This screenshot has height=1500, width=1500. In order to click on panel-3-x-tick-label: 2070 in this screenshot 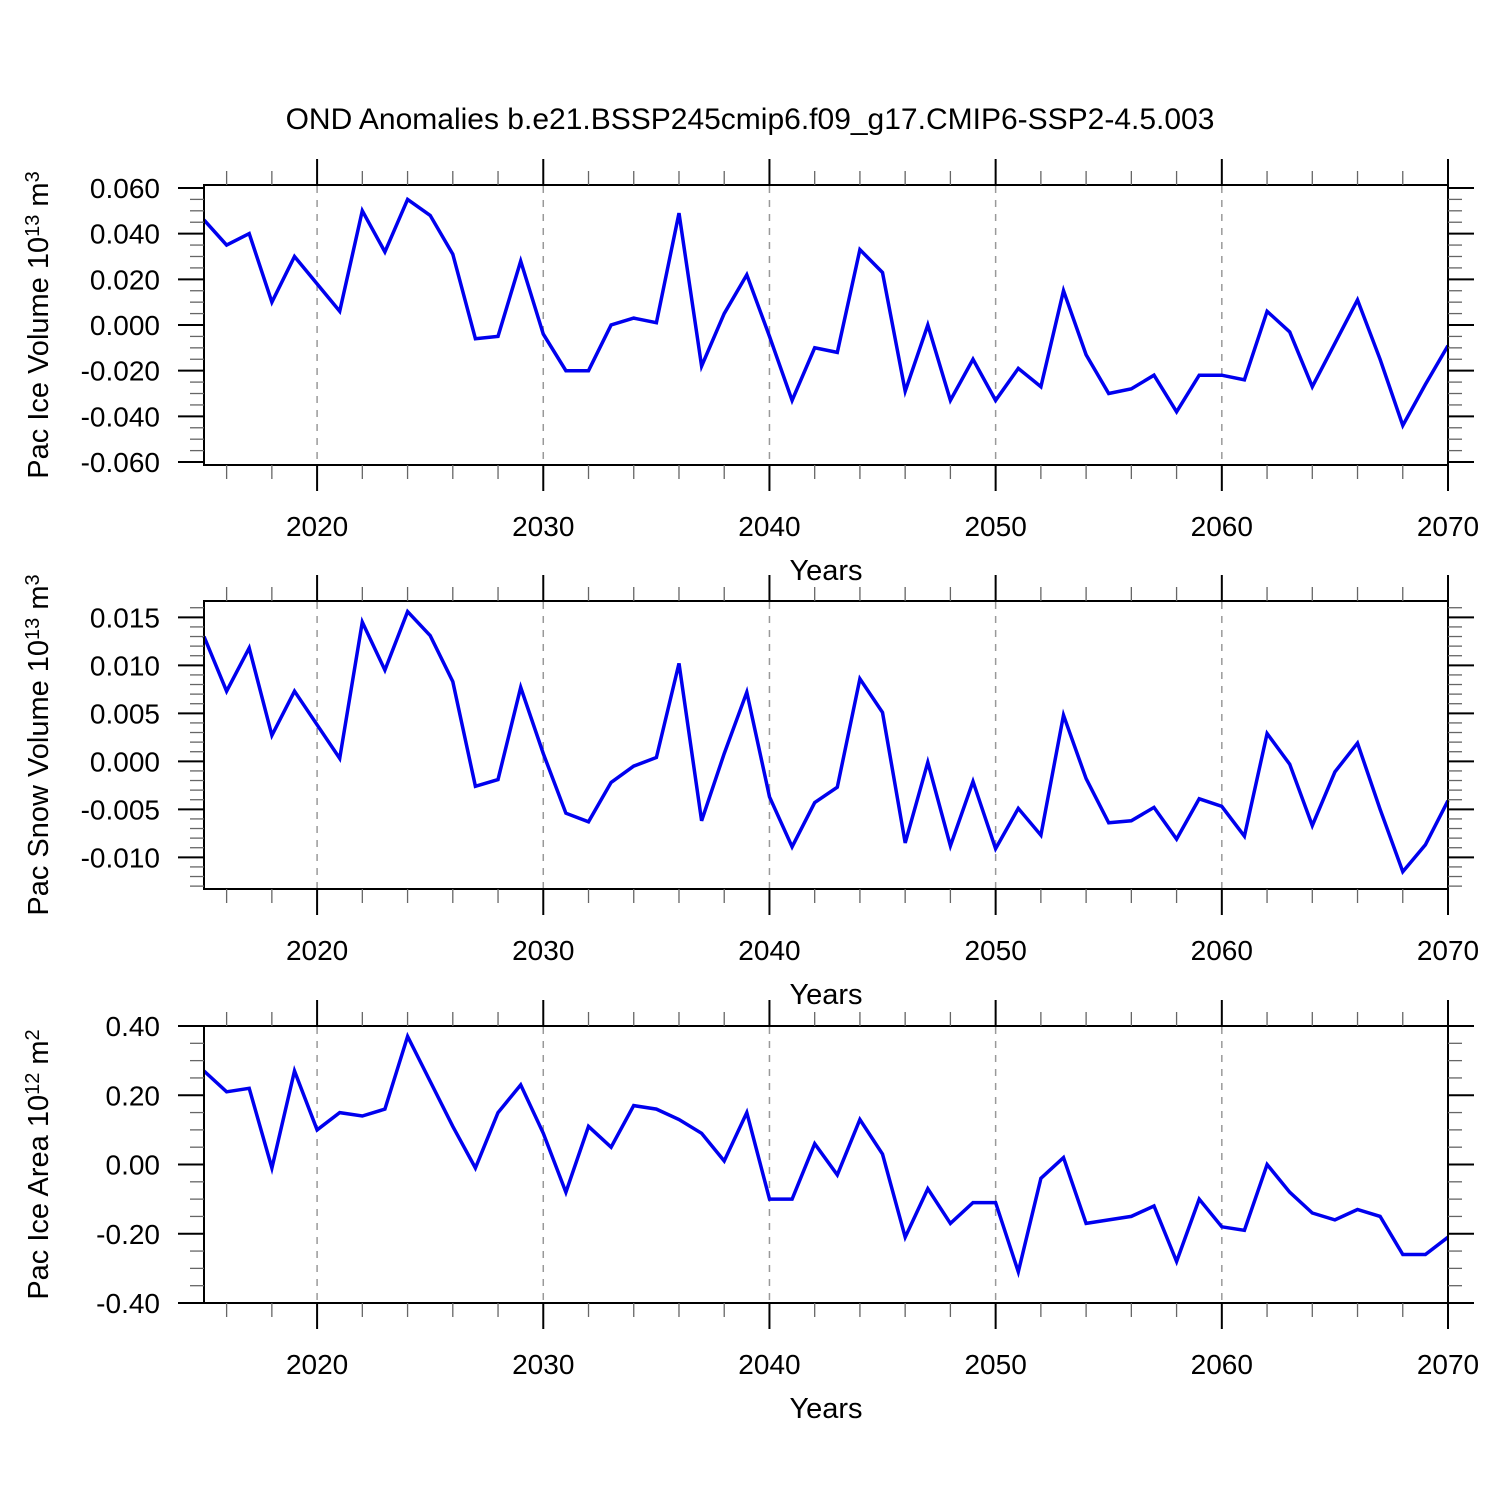, I will do `click(1448, 1364)`.